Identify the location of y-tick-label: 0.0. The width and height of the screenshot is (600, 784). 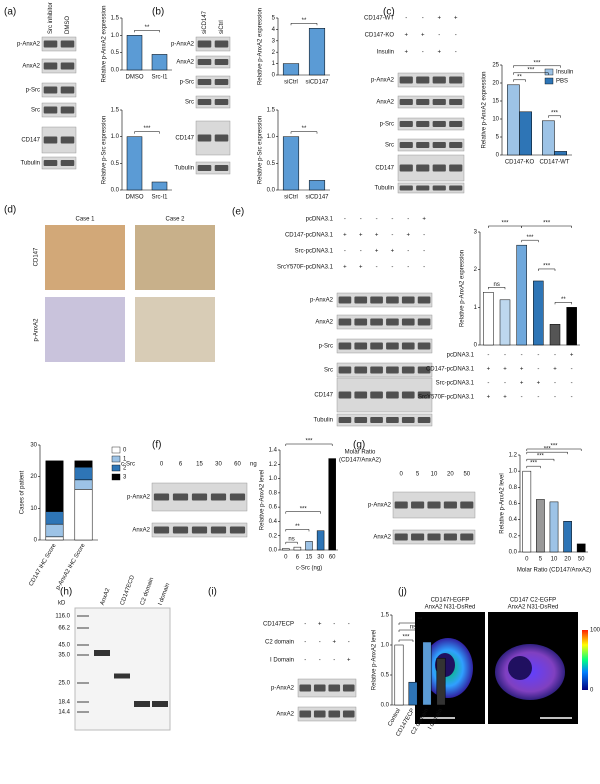
(115, 71).